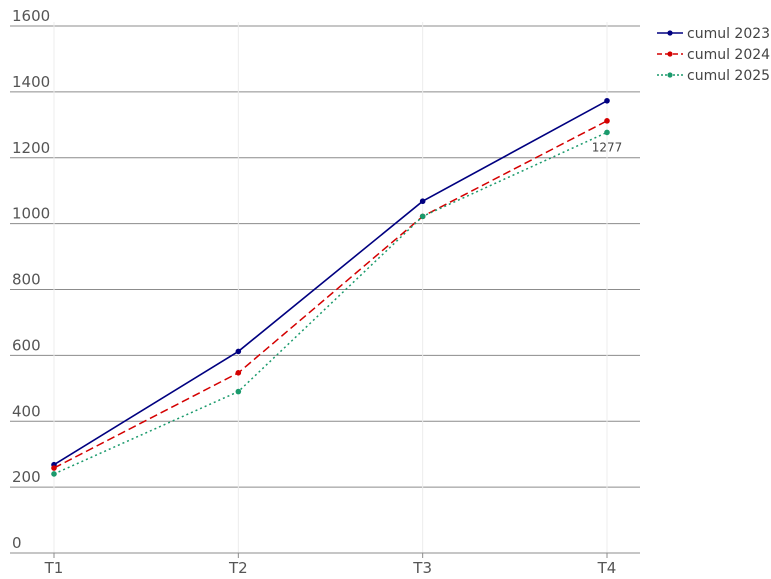 Image resolution: width=771 pixels, height=579 pixels. I want to click on legend: cumul 2023 cumul 2024 cumul 2025, so click(713, 55).